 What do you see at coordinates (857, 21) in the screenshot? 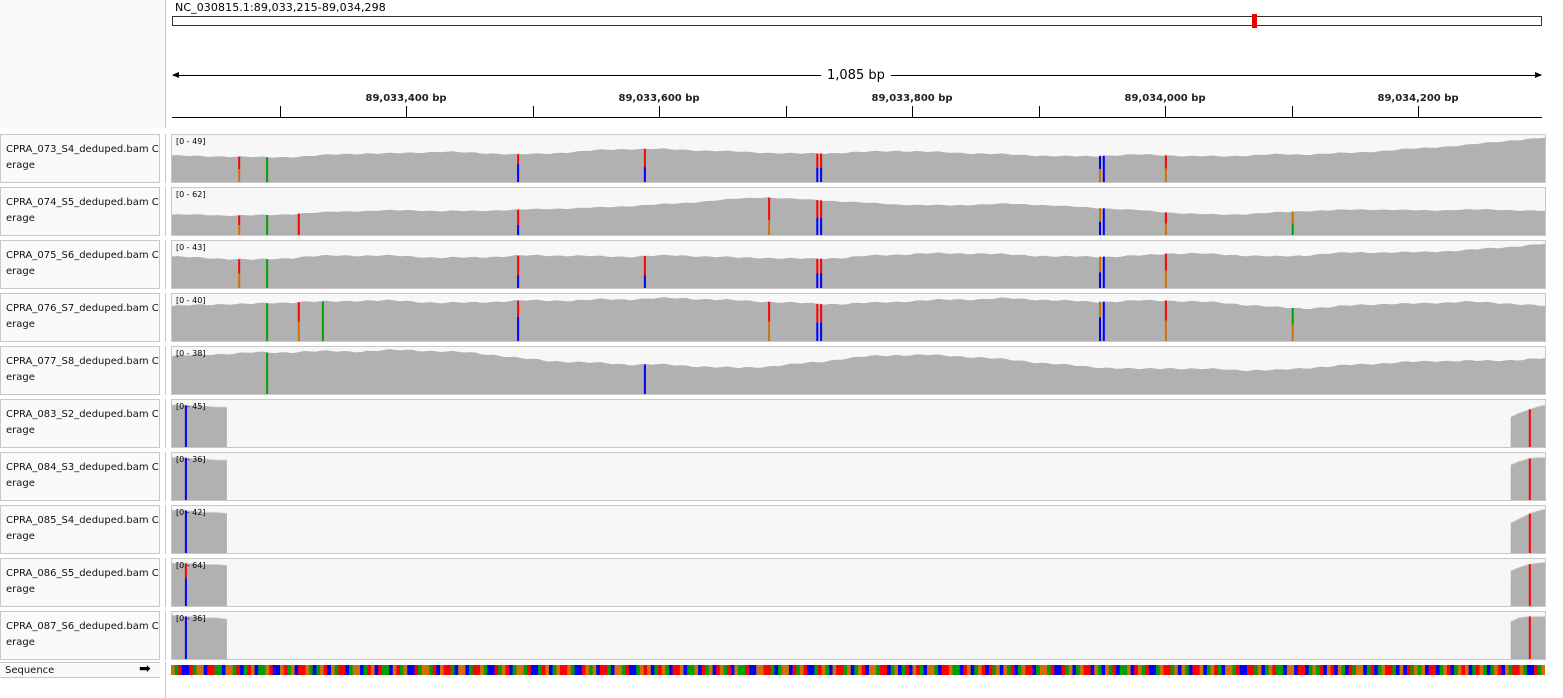
I see `chromosome-ideogram` at bounding box center [857, 21].